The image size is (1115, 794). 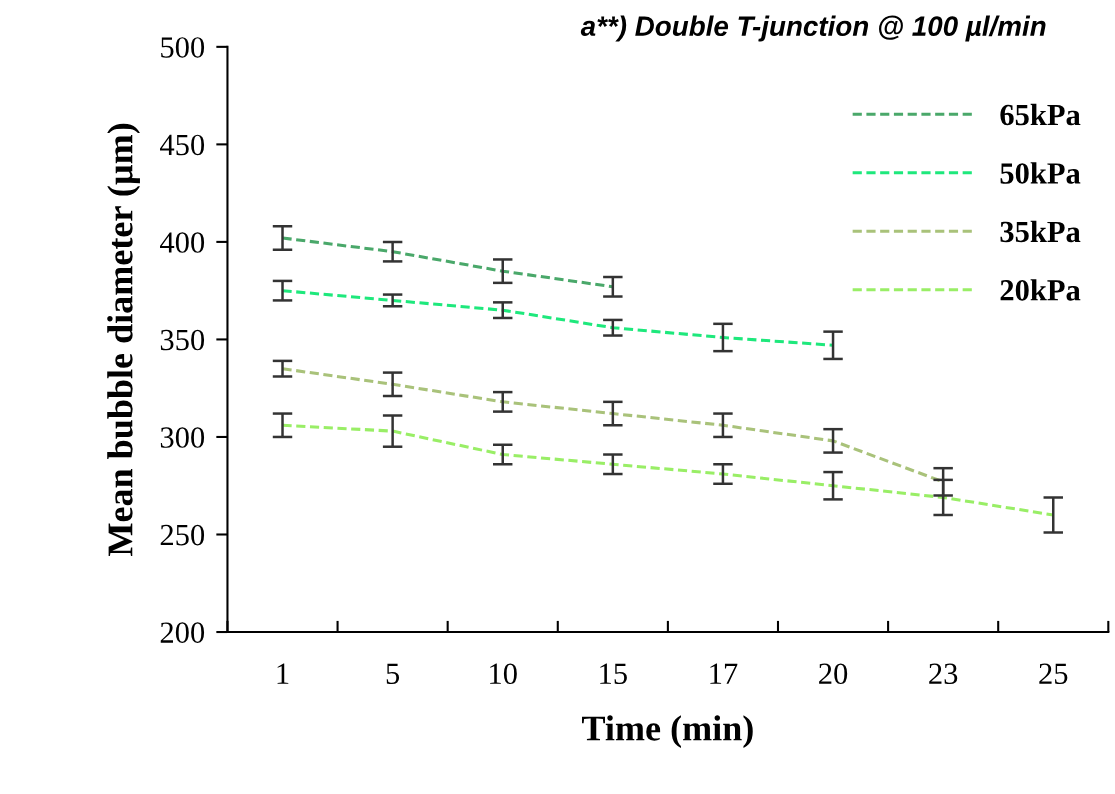 What do you see at coordinates (182, 535) in the screenshot?
I see `y-tick-label: 250` at bounding box center [182, 535].